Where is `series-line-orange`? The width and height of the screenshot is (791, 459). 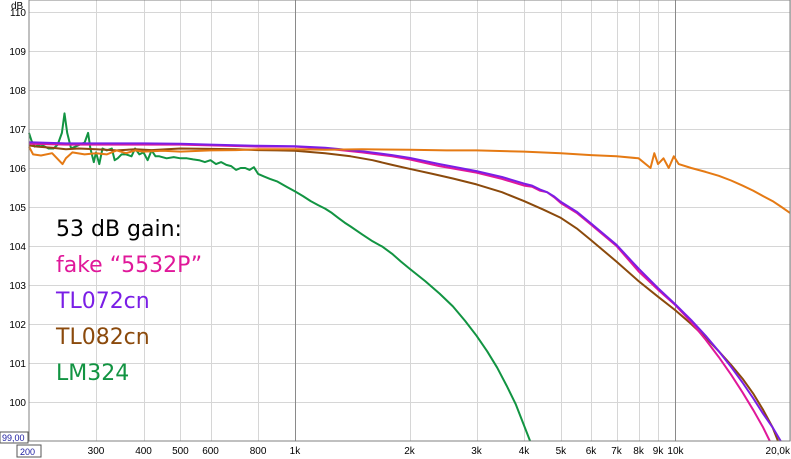 series-line-orange is located at coordinates (409, 180).